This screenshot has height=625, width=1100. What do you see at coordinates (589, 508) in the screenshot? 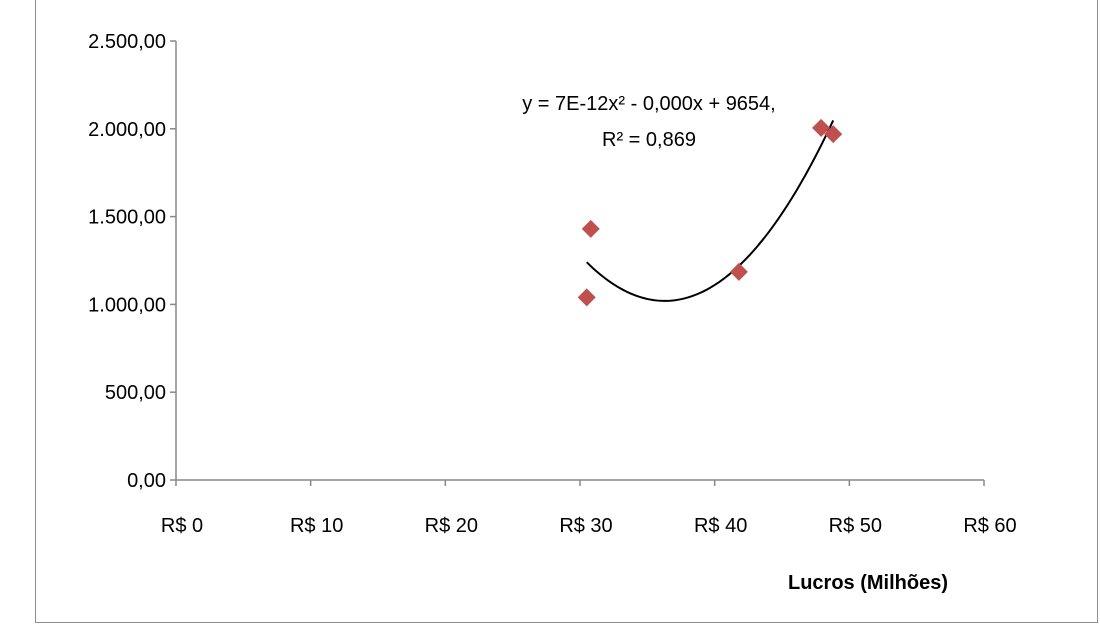
I see `x-ticks: R$ 0 R$ 10 R$ 20 R$ 30 R$ 40 R$ 50 R$ 60` at bounding box center [589, 508].